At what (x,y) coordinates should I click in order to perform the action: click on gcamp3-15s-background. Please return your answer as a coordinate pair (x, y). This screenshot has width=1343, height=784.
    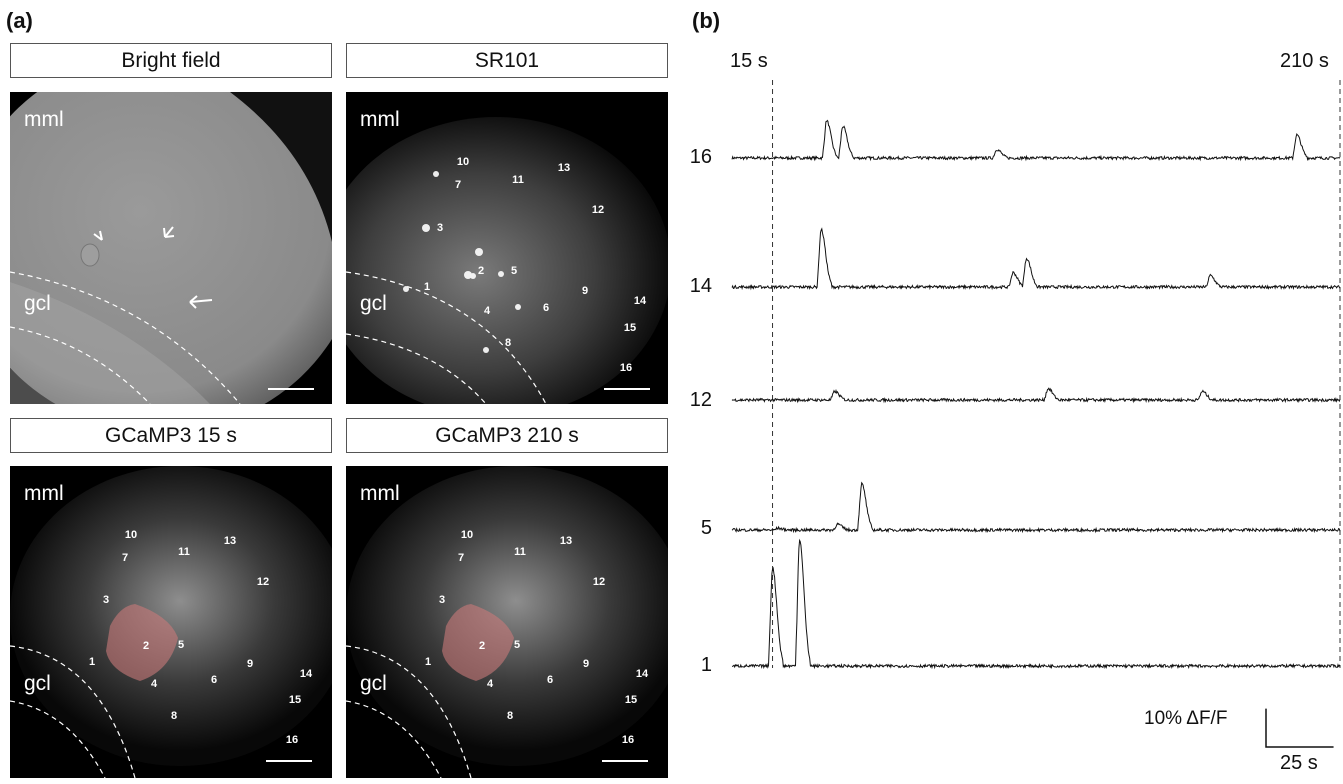
    Looking at the image, I should click on (171, 622).